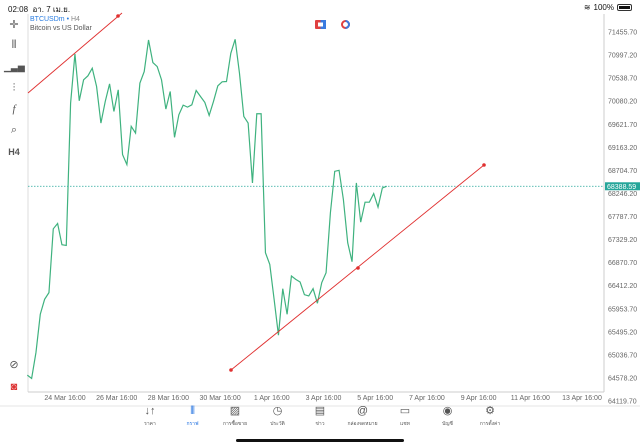 The width and height of the screenshot is (640, 447). What do you see at coordinates (320, 411) in the screenshot?
I see `news-icon: ▤` at bounding box center [320, 411].